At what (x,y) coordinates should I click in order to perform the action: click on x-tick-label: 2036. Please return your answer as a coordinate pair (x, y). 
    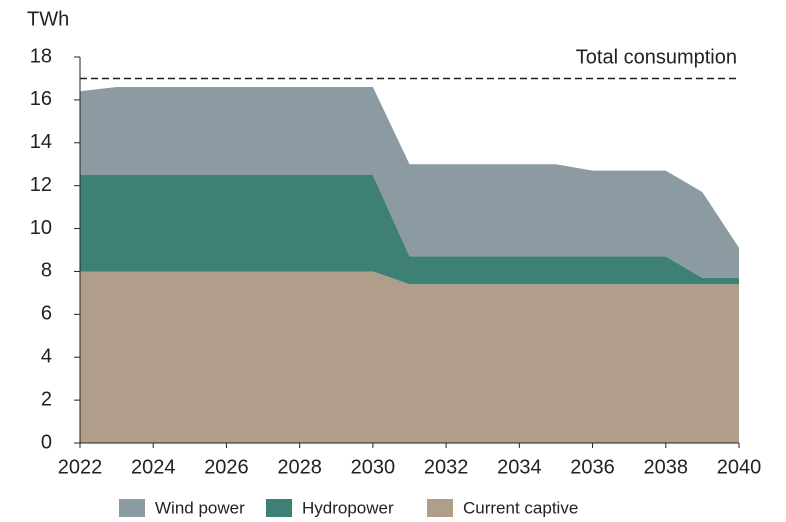
    Looking at the image, I should click on (592, 467).